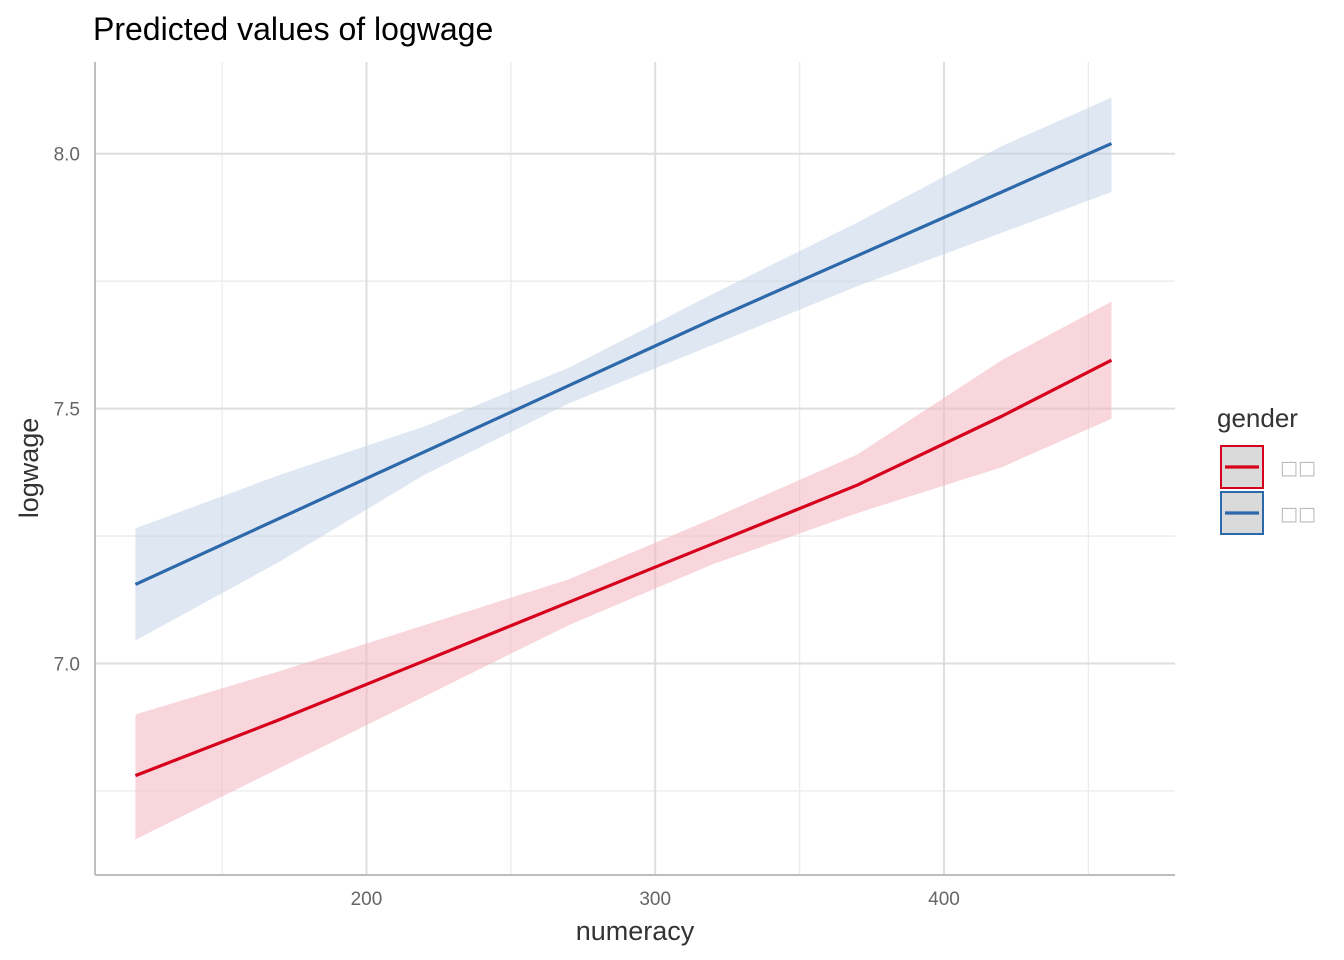 Image resolution: width=1344 pixels, height=960 pixels. Describe the element at coordinates (1268, 490) in the screenshot. I see `legend-items: □□ □□` at that location.